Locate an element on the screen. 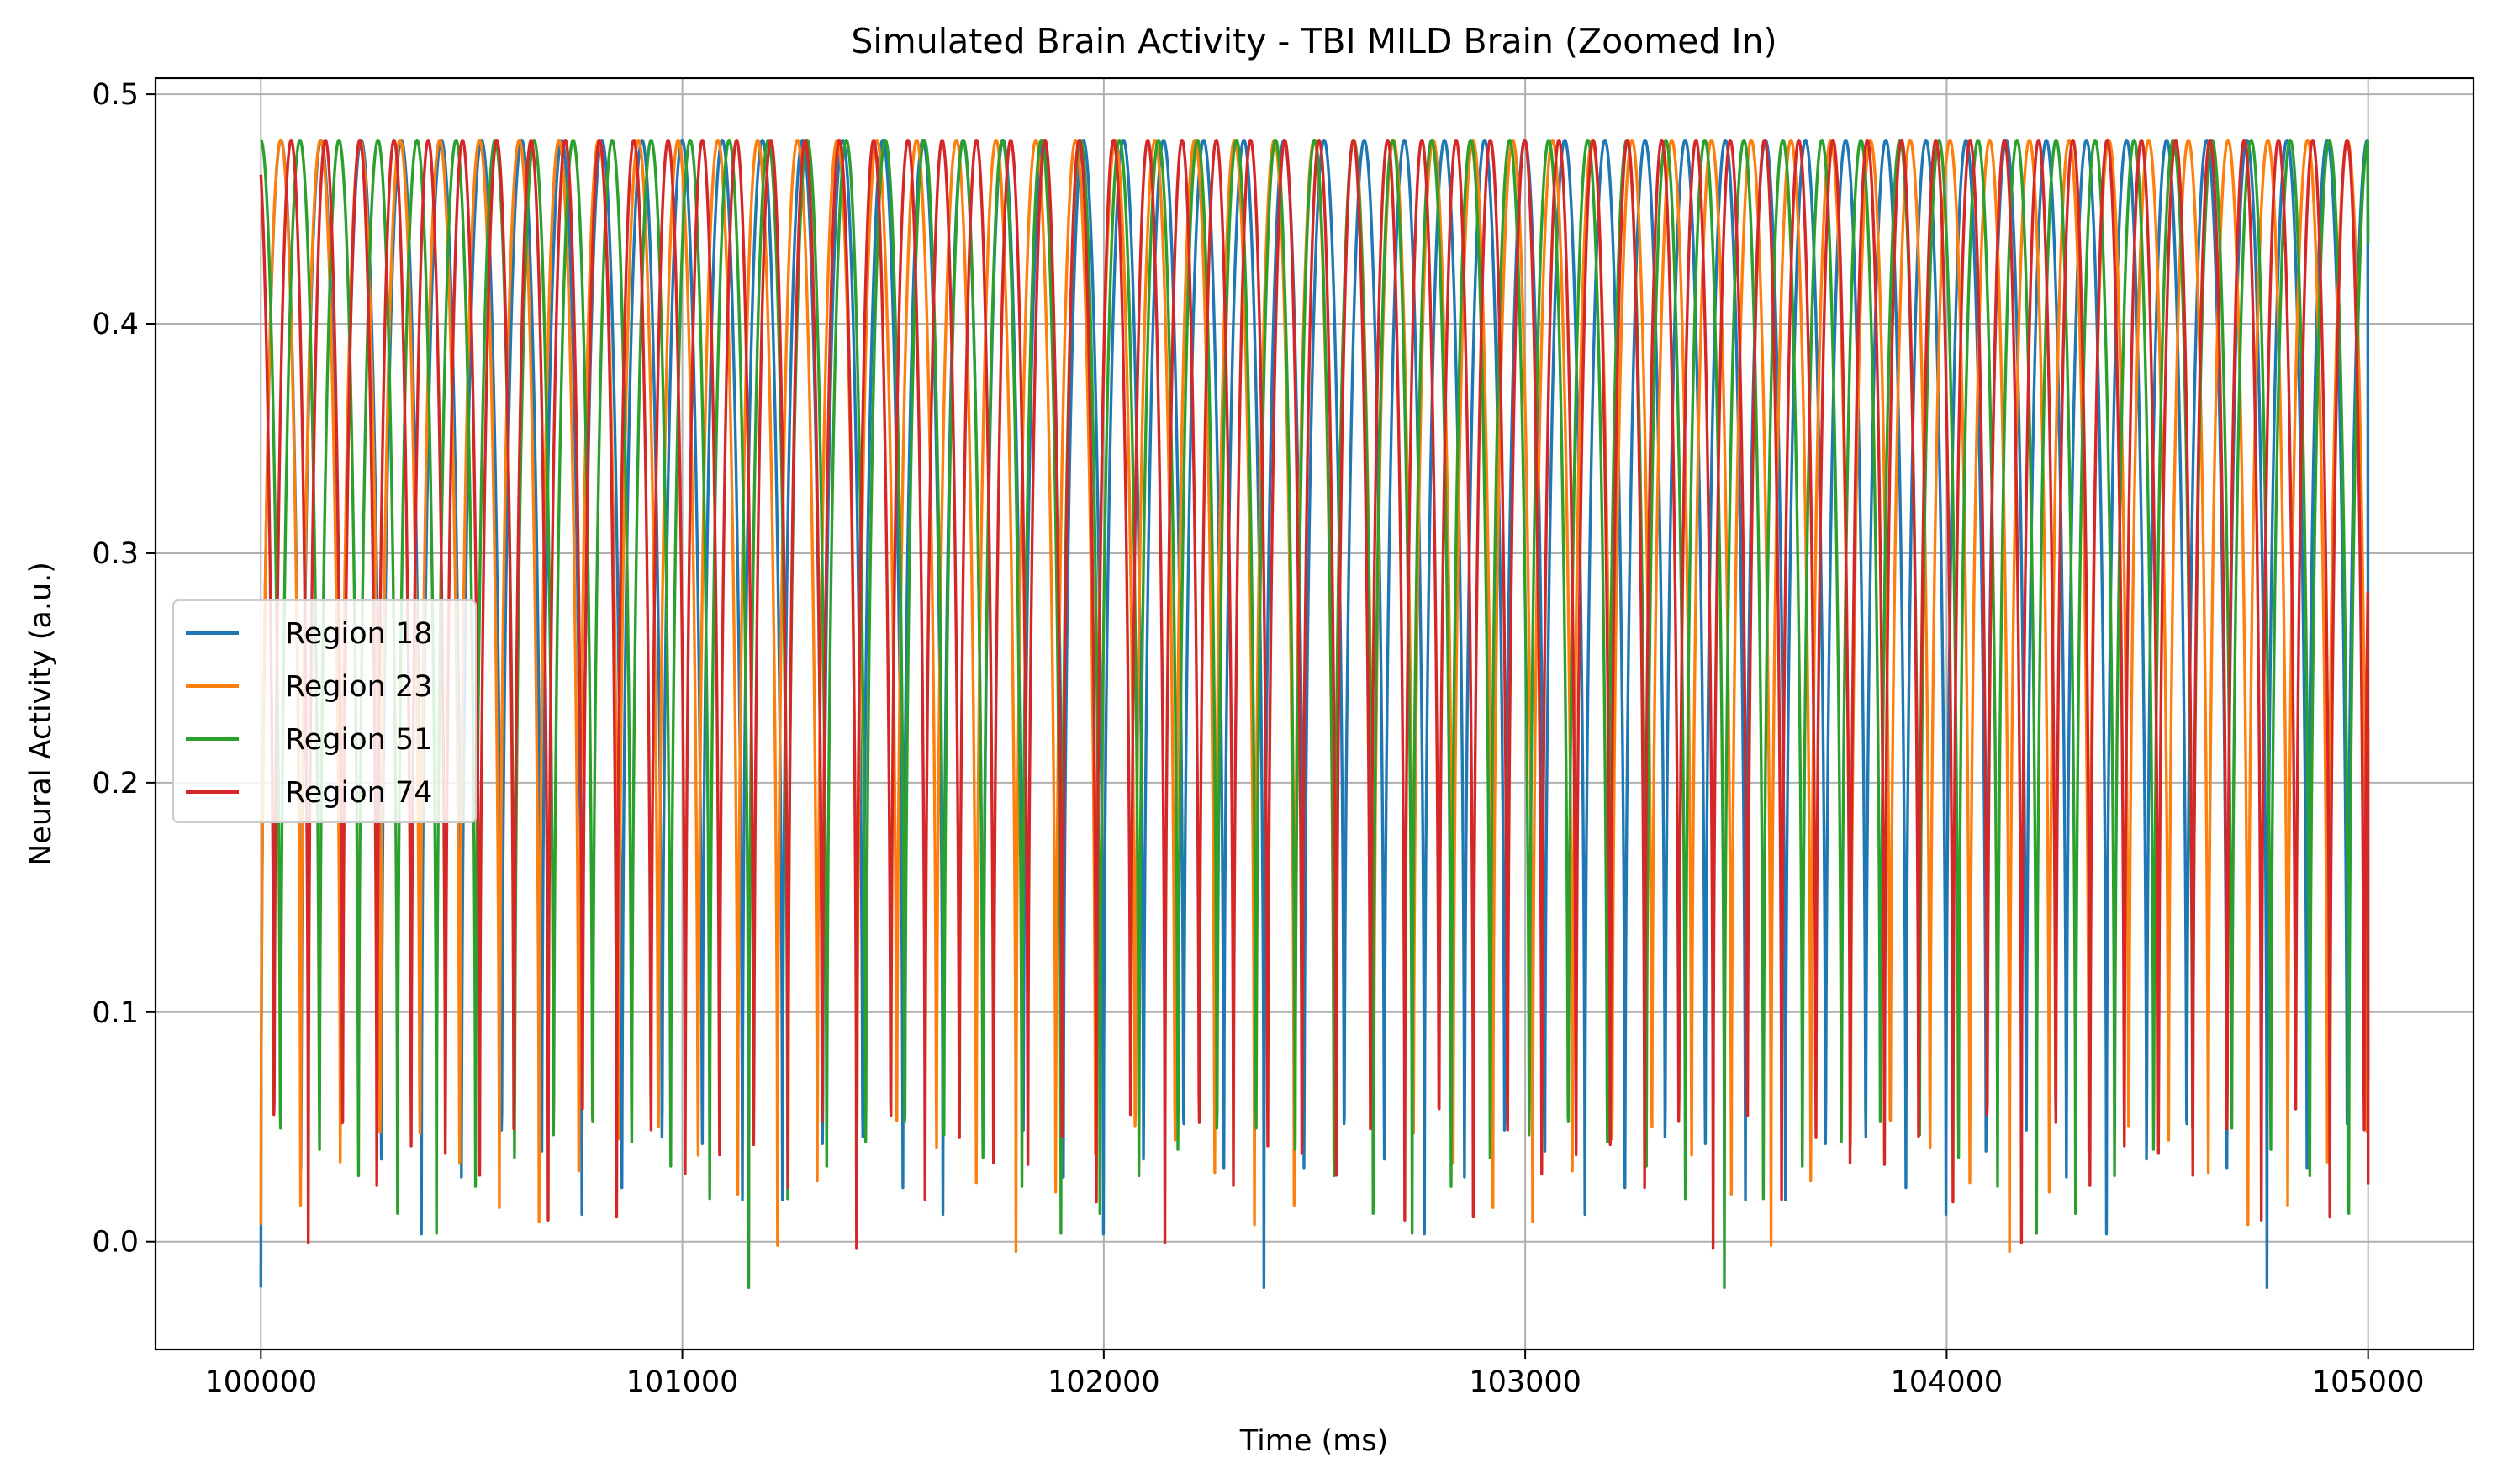 This screenshot has width=2497, height=1484. y-tick-label: 0.4 is located at coordinates (115, 324).